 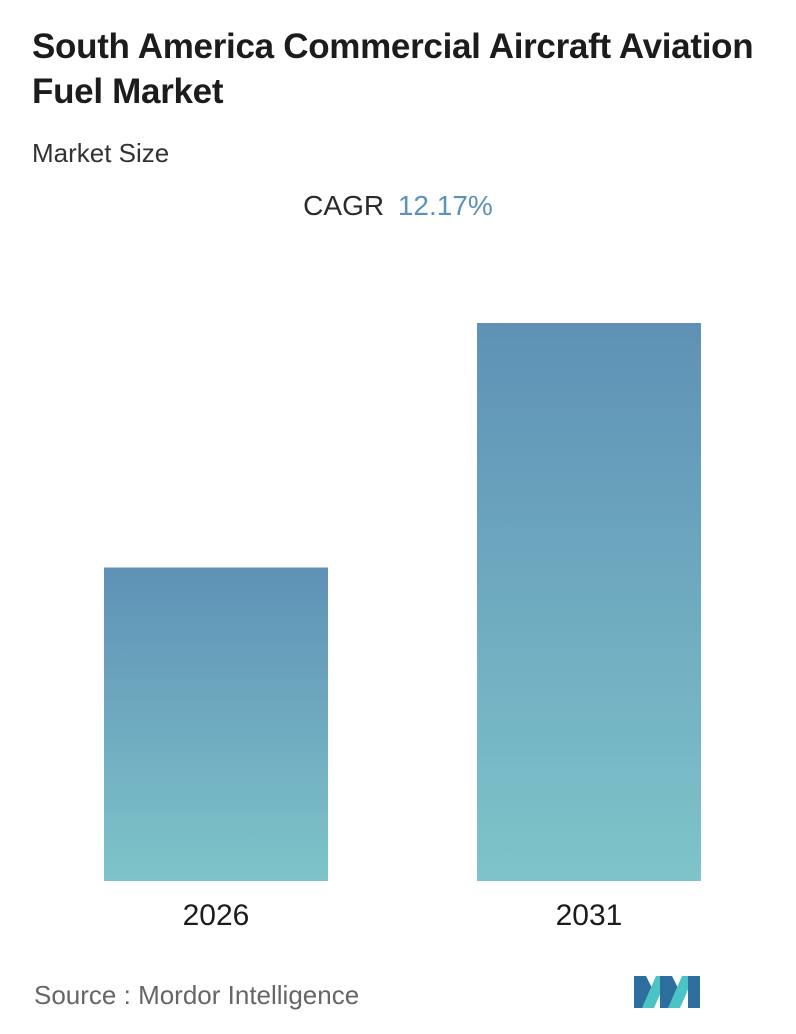 I want to click on cagr-readout: CAGR 12.17%, so click(x=398, y=206).